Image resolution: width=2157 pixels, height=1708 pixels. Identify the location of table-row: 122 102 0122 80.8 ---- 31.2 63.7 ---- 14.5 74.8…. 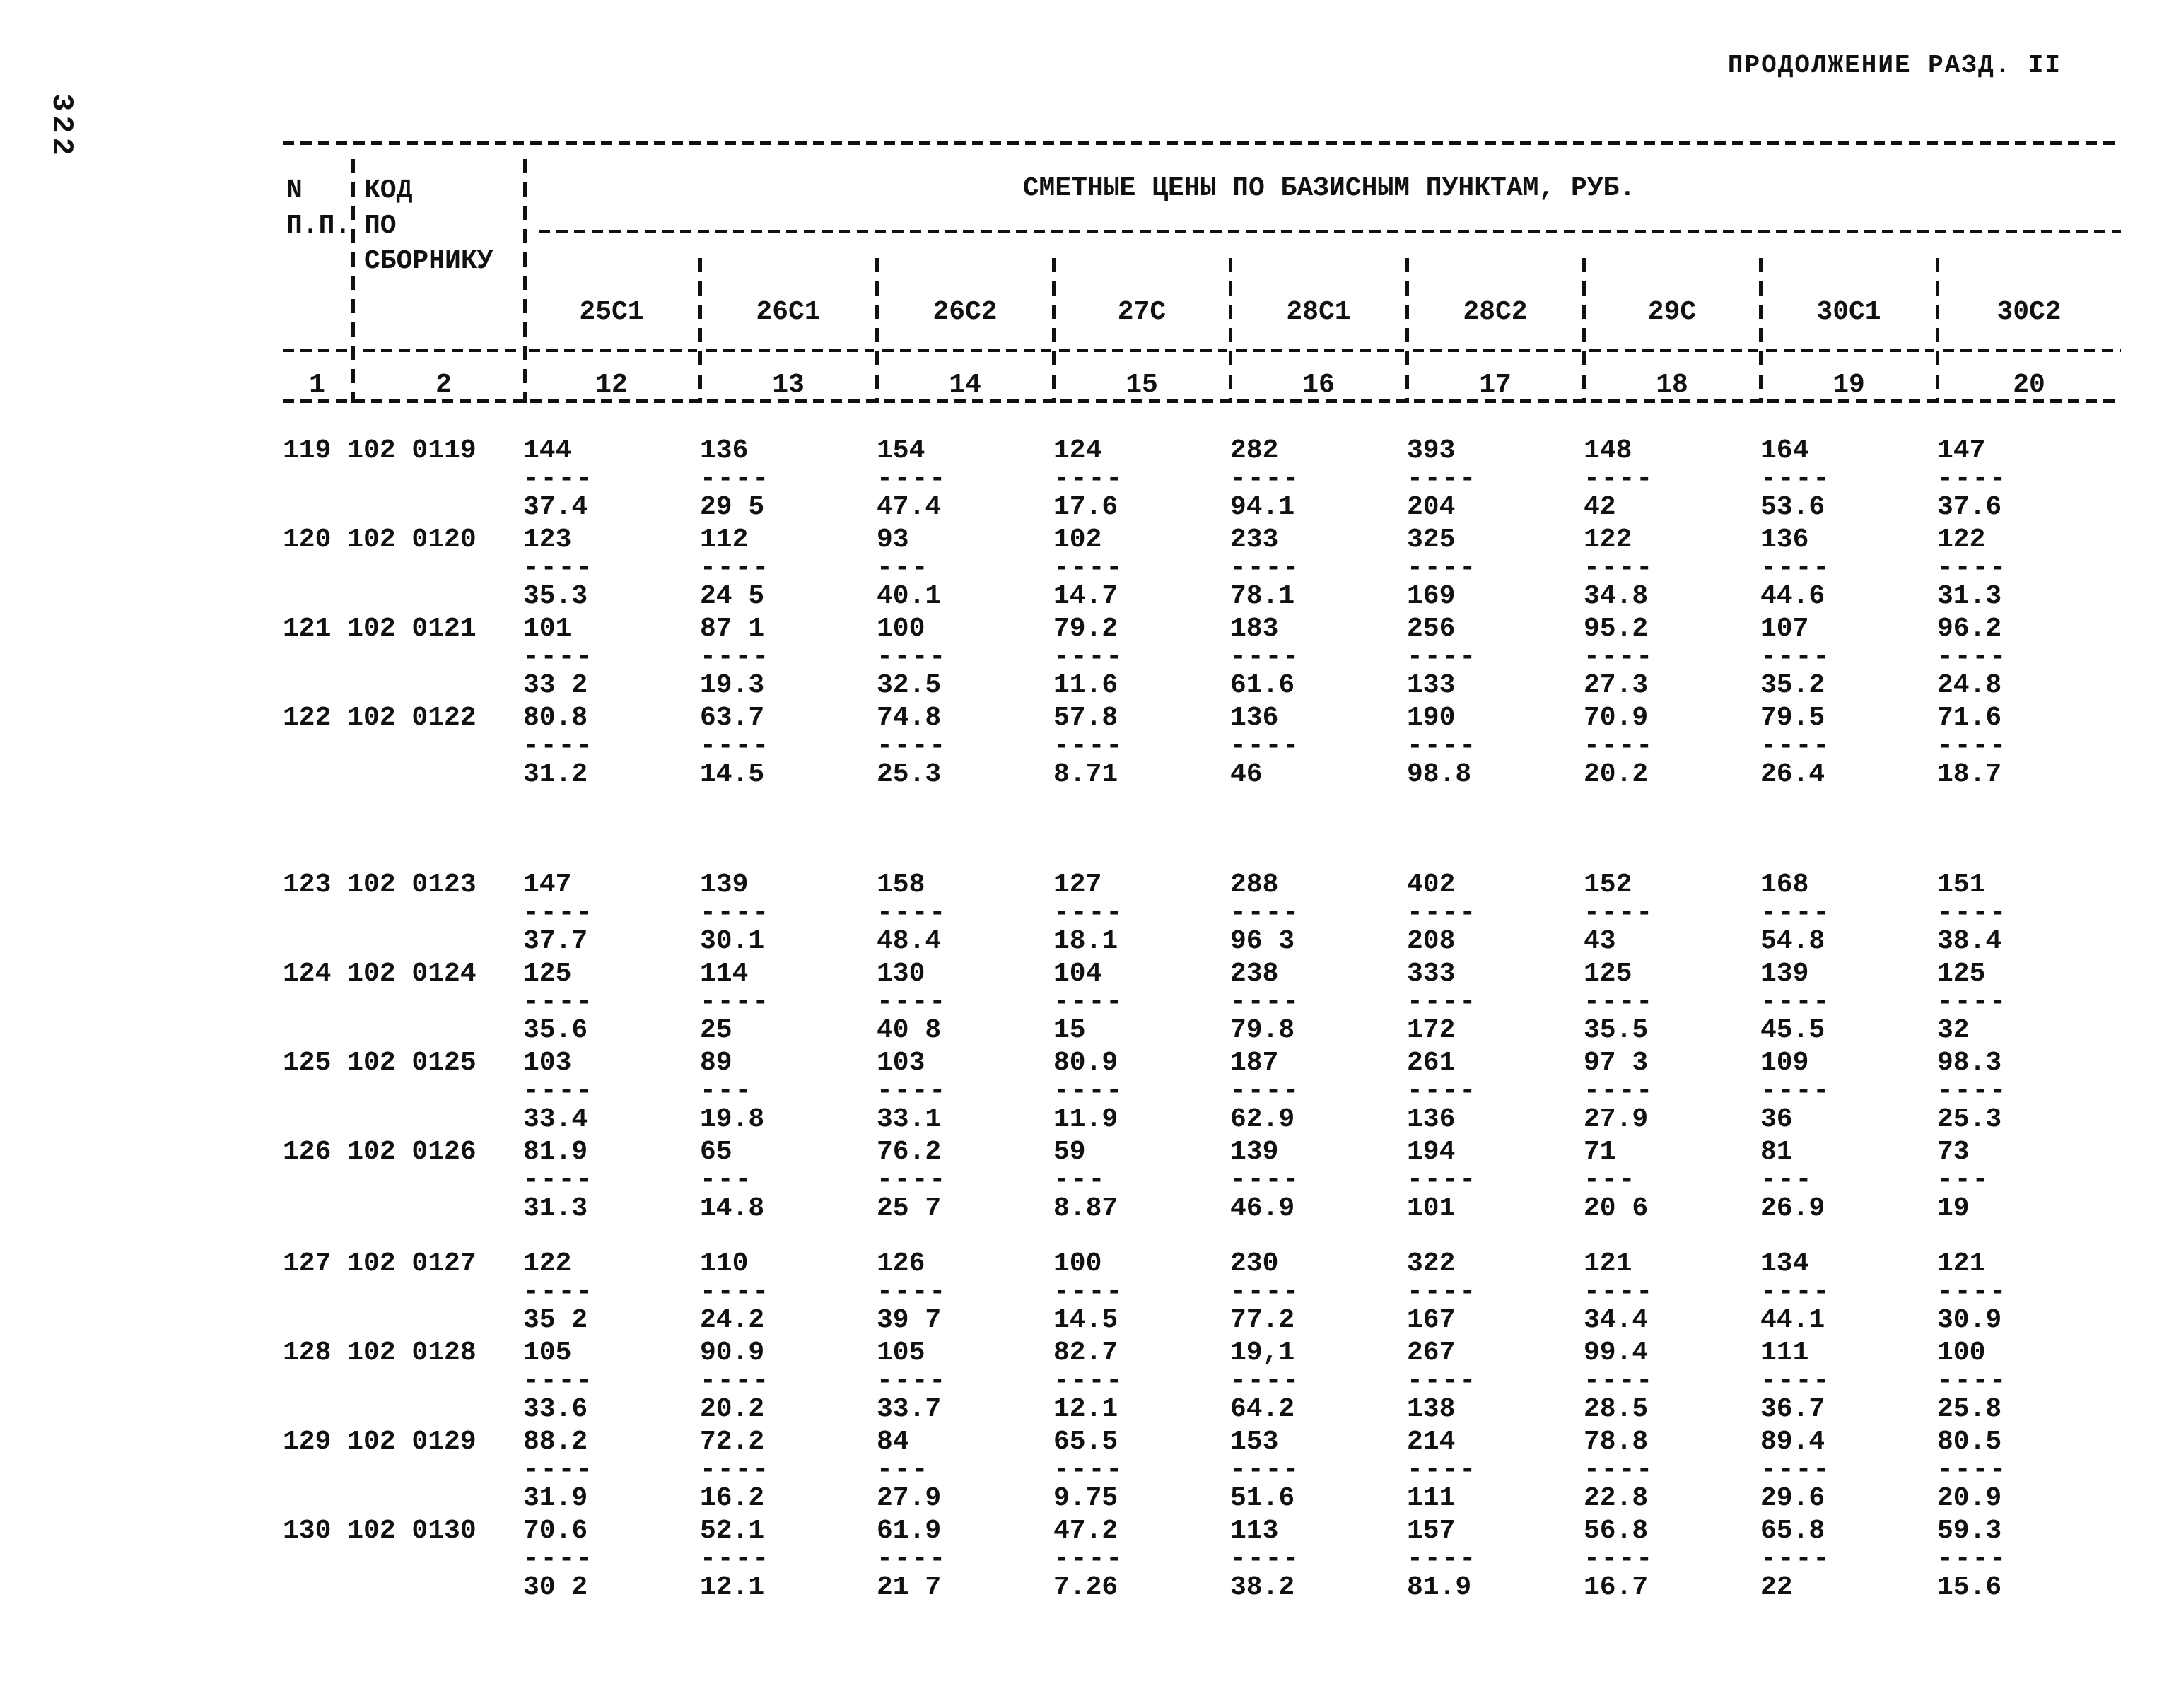
(1202, 746).